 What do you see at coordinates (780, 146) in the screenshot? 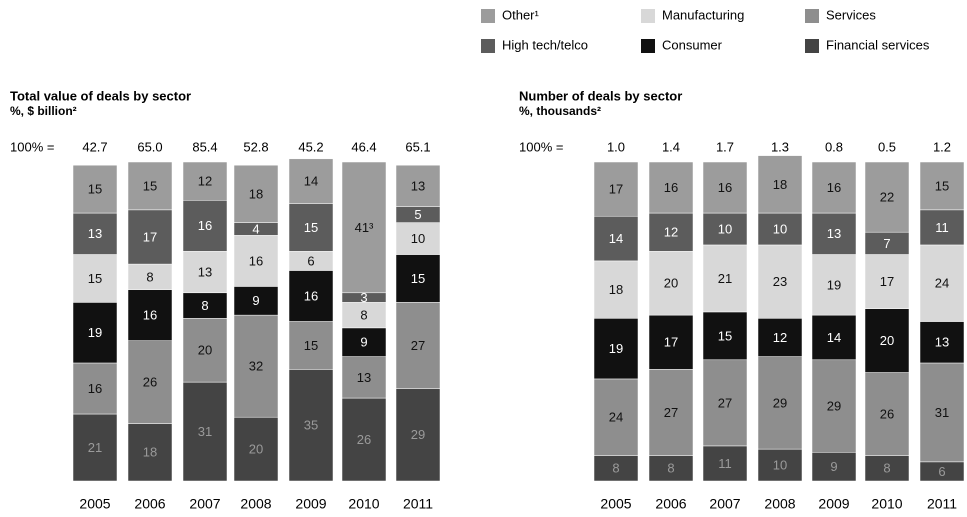
I see `total-label: 1.3` at bounding box center [780, 146].